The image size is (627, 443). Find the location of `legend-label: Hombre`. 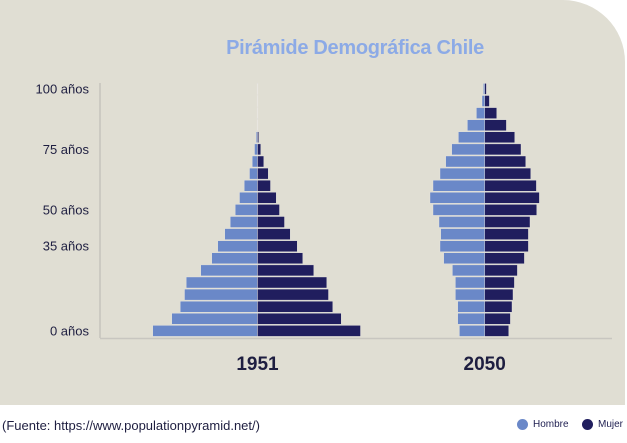

legend-label: Hombre is located at coordinates (551, 424).